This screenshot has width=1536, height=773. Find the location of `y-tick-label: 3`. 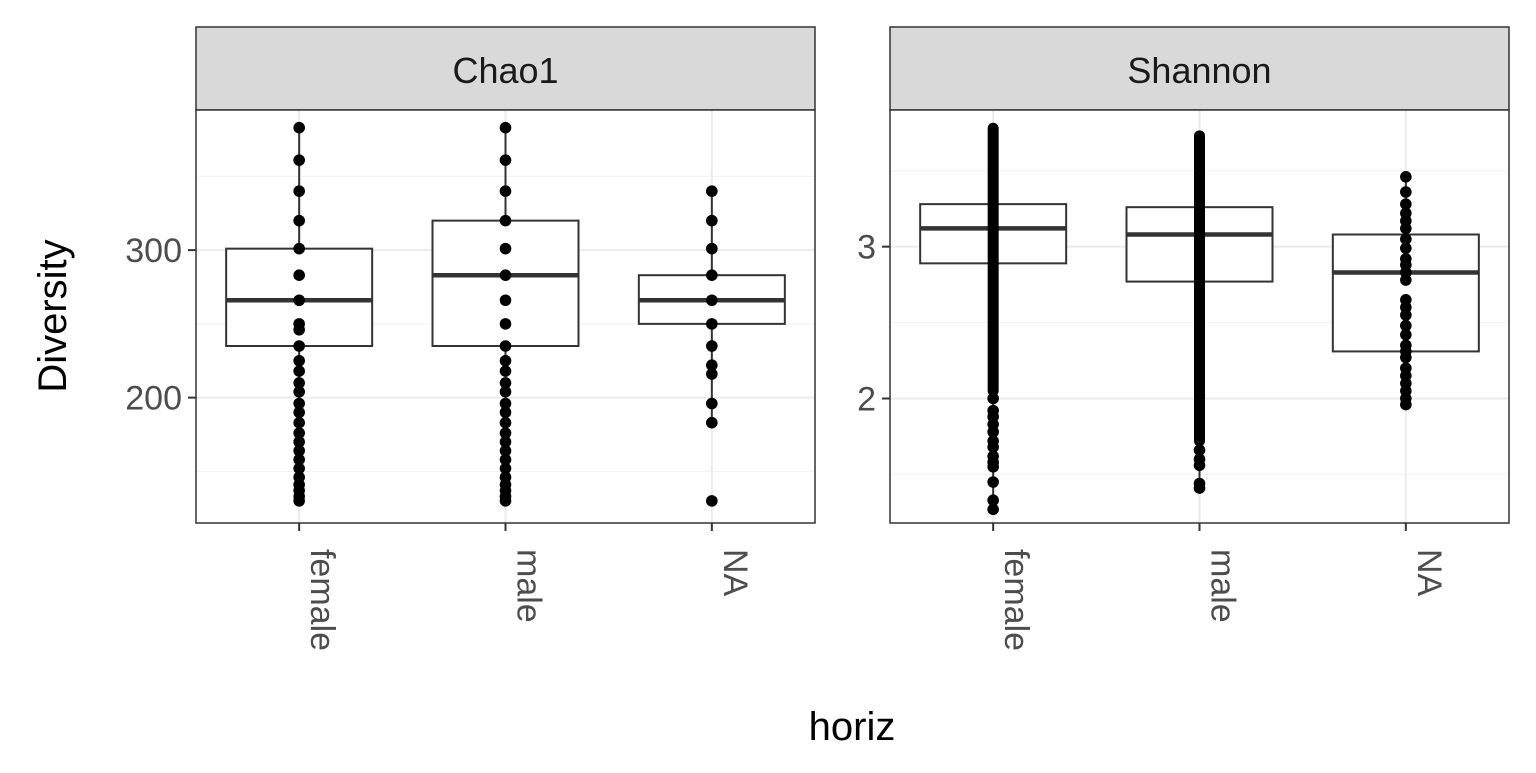

y-tick-label: 3 is located at coordinates (866, 248).